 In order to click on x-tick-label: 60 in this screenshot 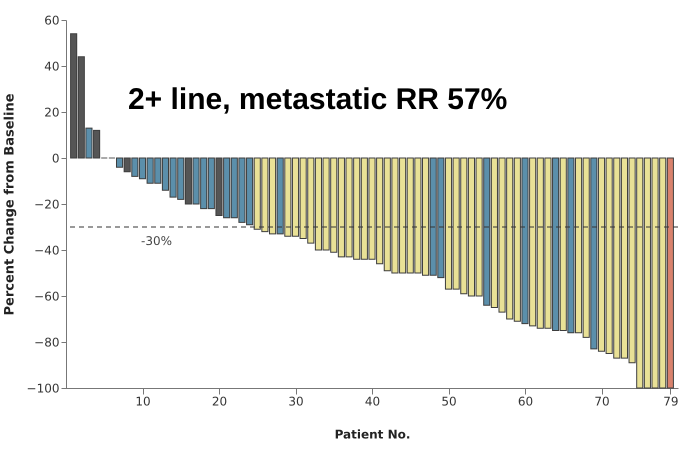, I will do `click(526, 401)`.